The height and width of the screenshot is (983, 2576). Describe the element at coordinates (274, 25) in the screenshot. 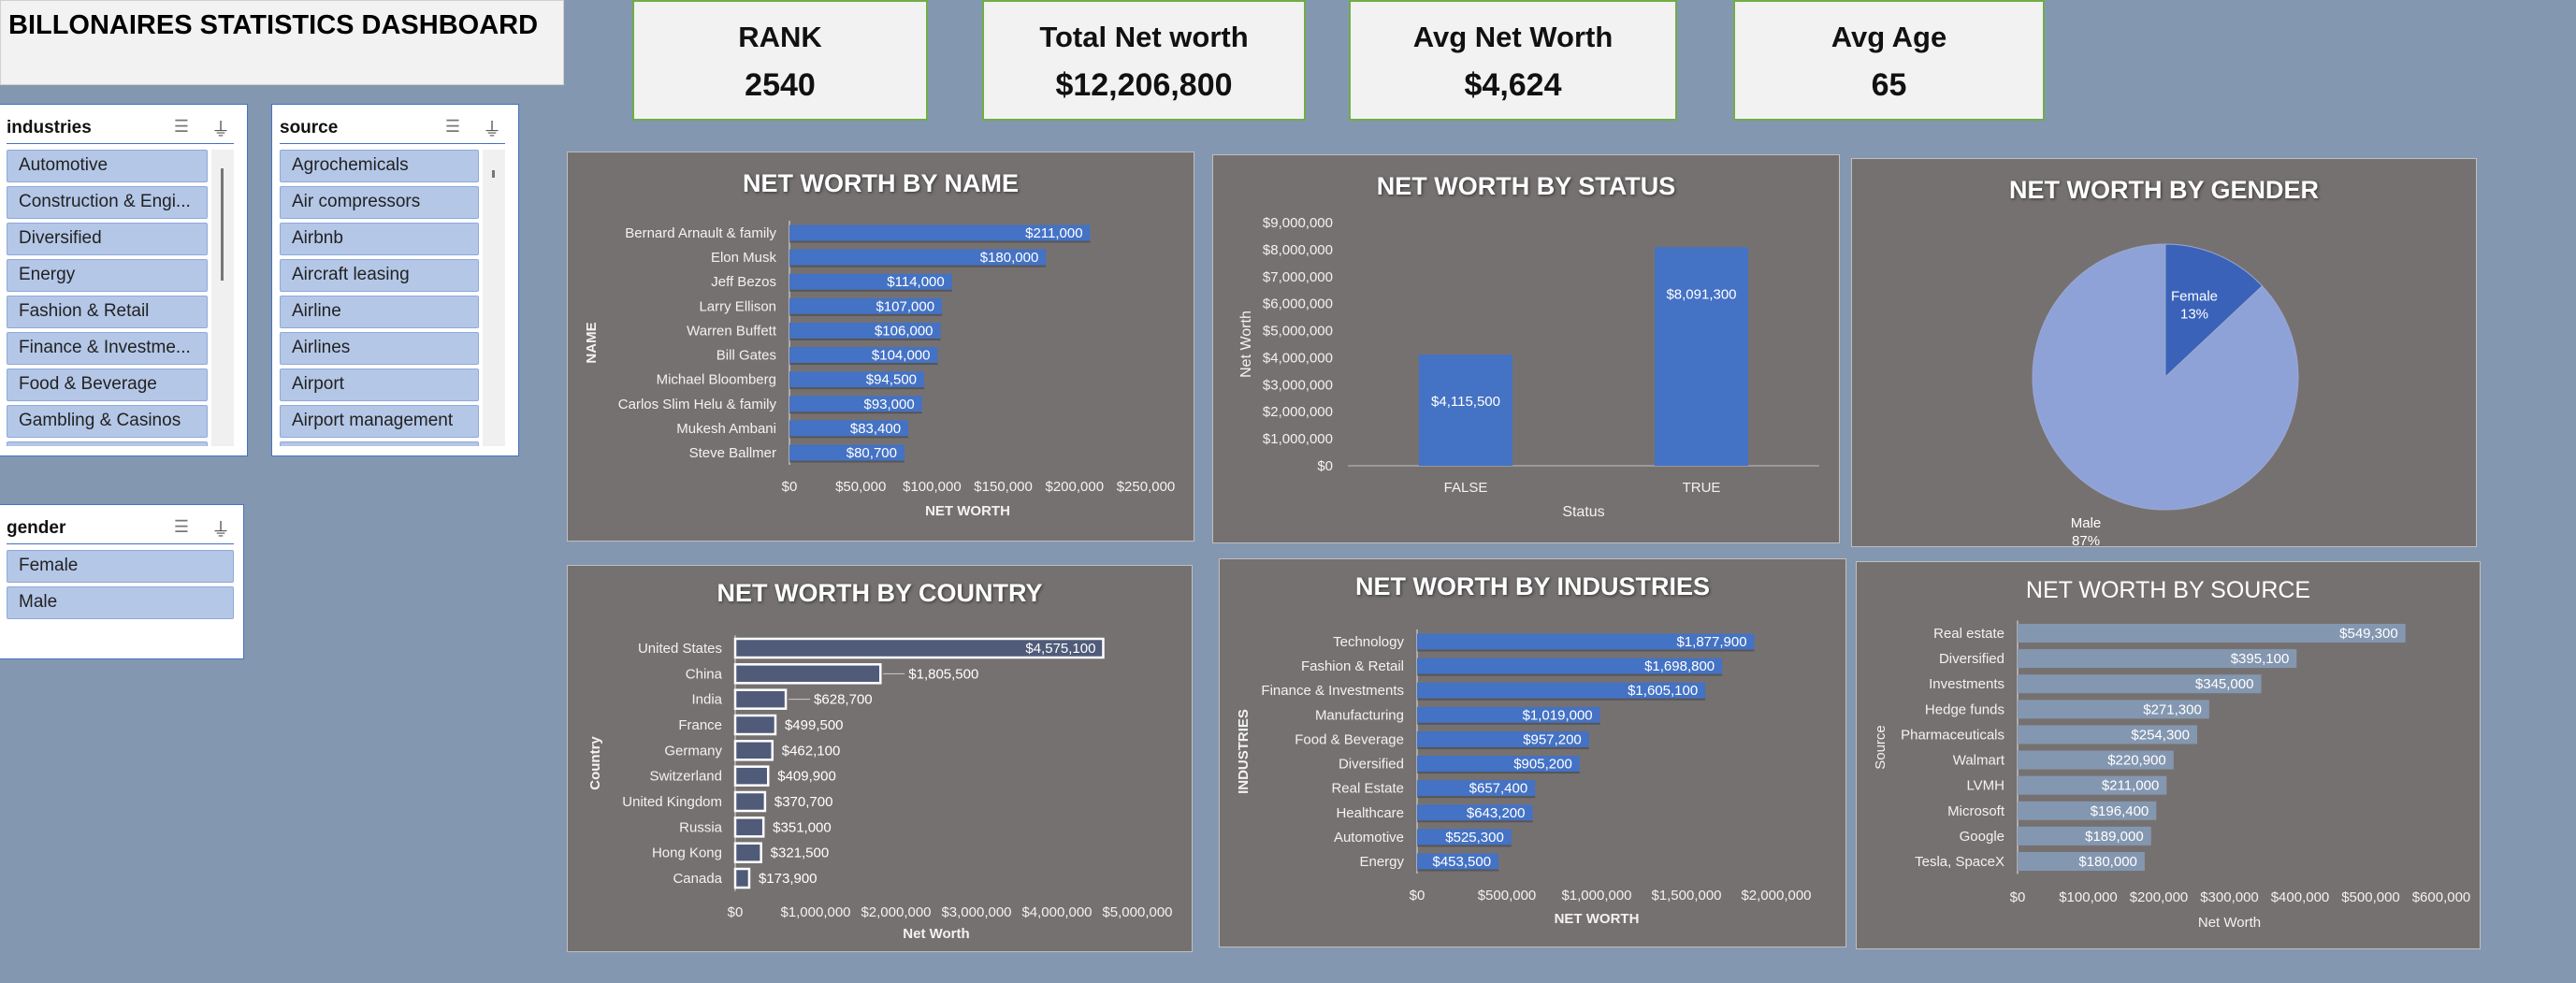

I see `dashboard-title: BILLONAIRES STATISTICS DASHBOARD` at that location.